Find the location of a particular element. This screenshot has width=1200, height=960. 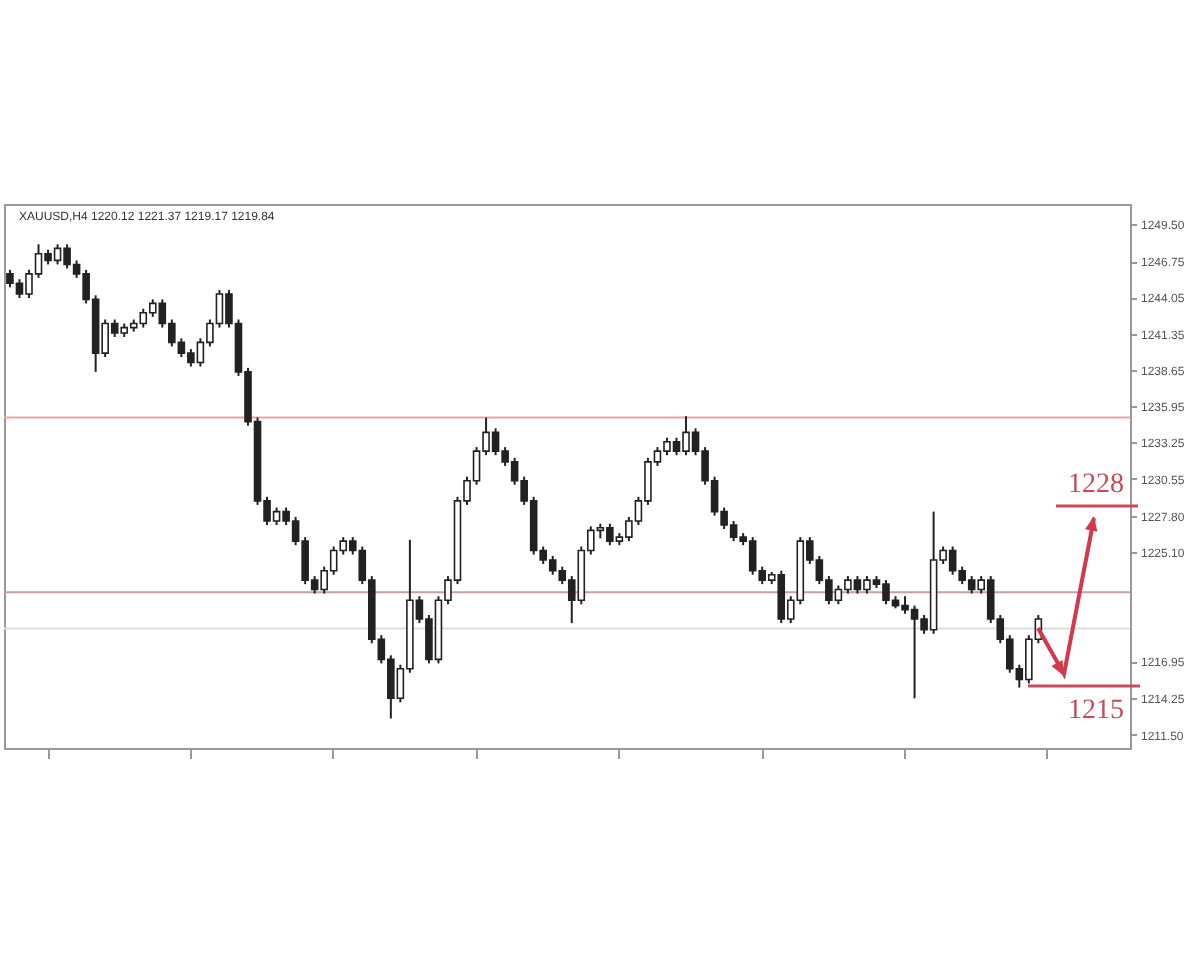

annotation: 1228 is located at coordinates (1096, 485).